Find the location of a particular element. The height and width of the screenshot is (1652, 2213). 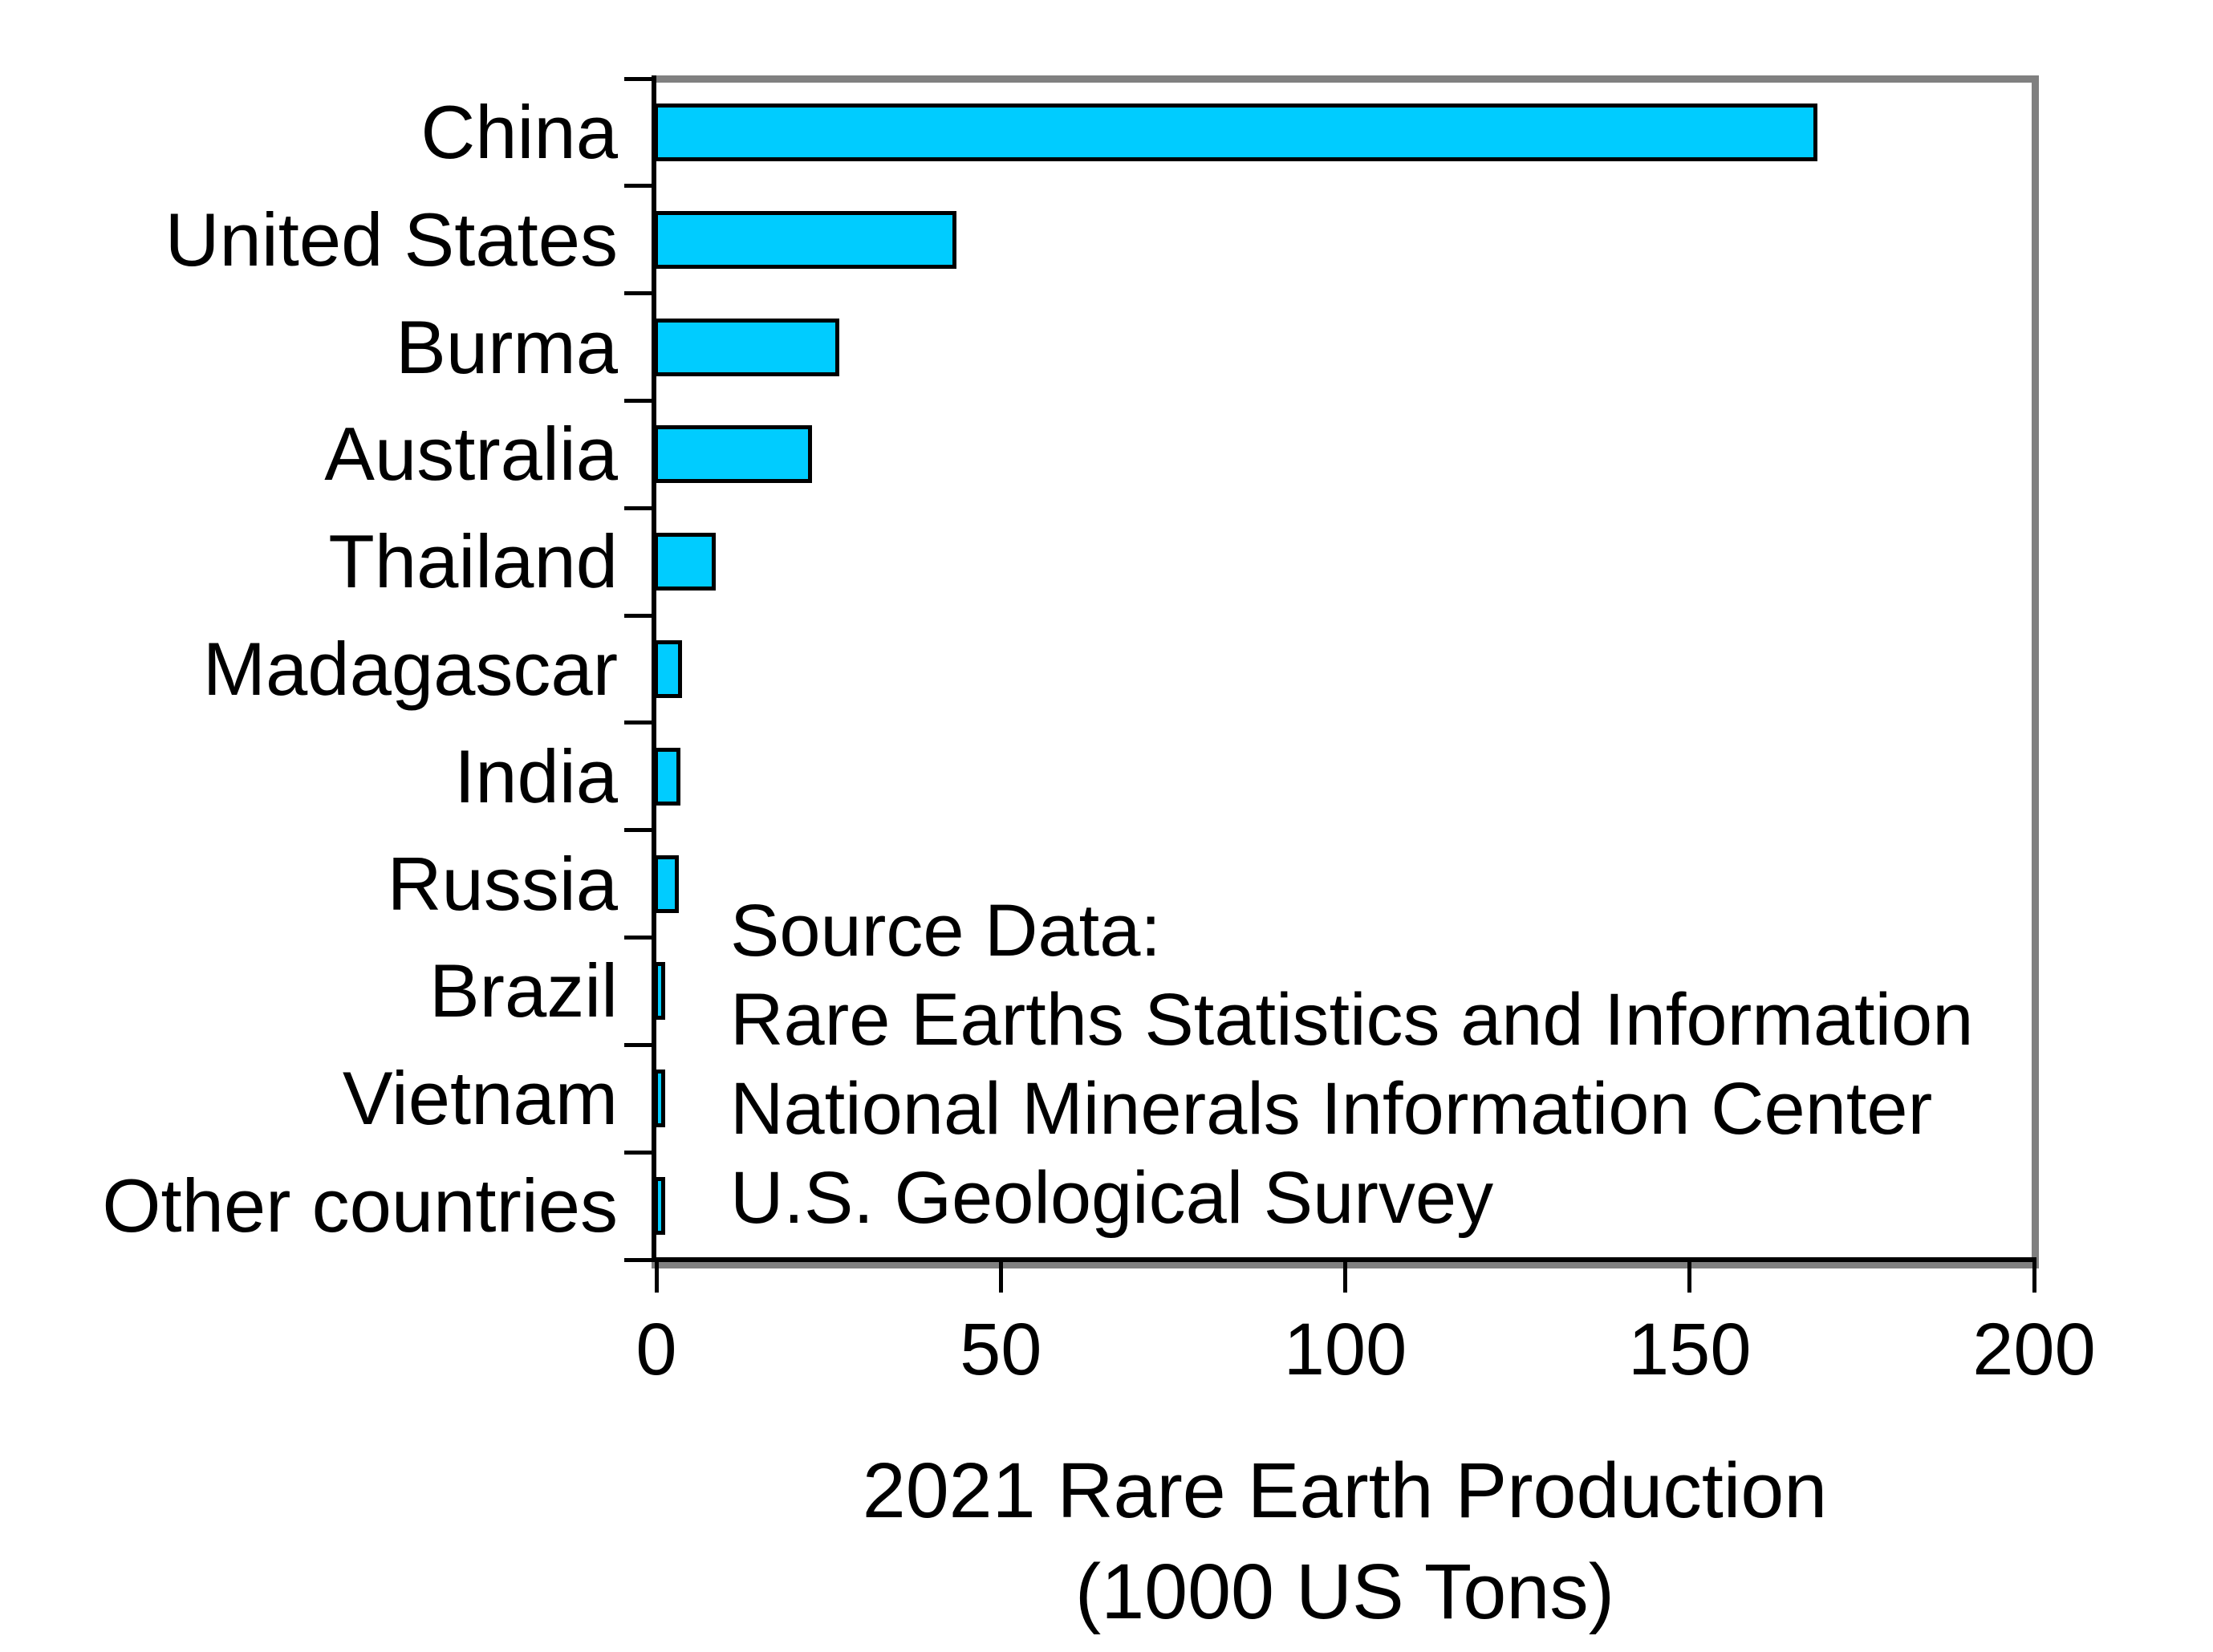

source-note-line: U.S. Geological Survey is located at coordinates (1112, 1198).